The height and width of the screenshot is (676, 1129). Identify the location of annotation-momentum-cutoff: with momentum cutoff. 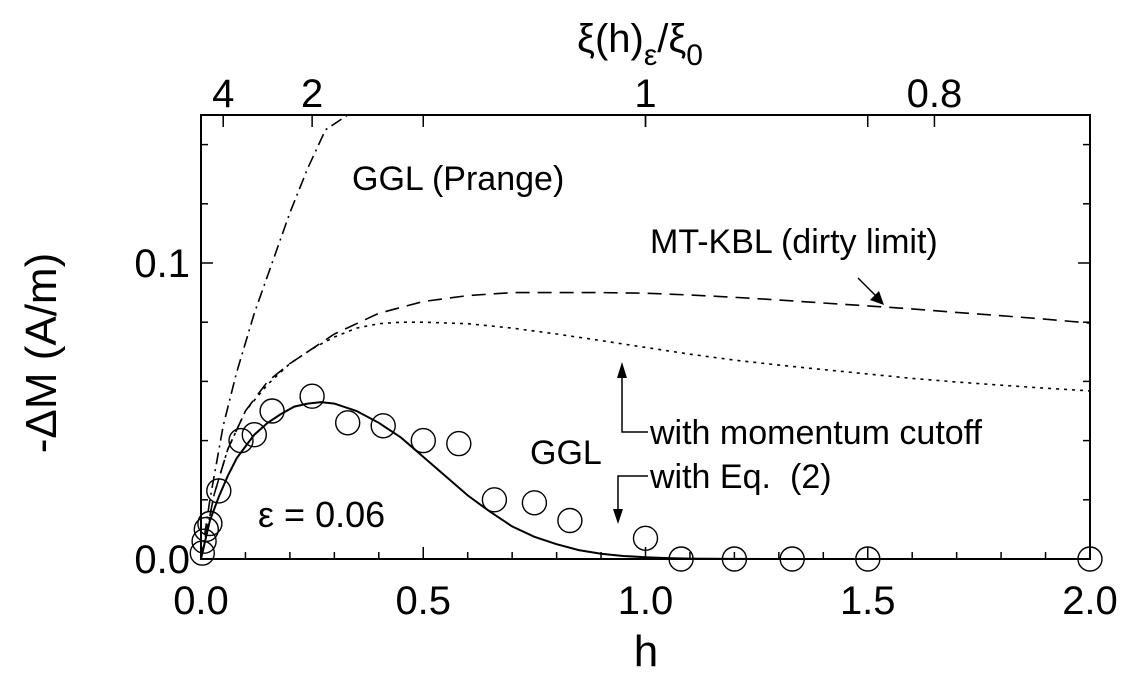
(816, 433).